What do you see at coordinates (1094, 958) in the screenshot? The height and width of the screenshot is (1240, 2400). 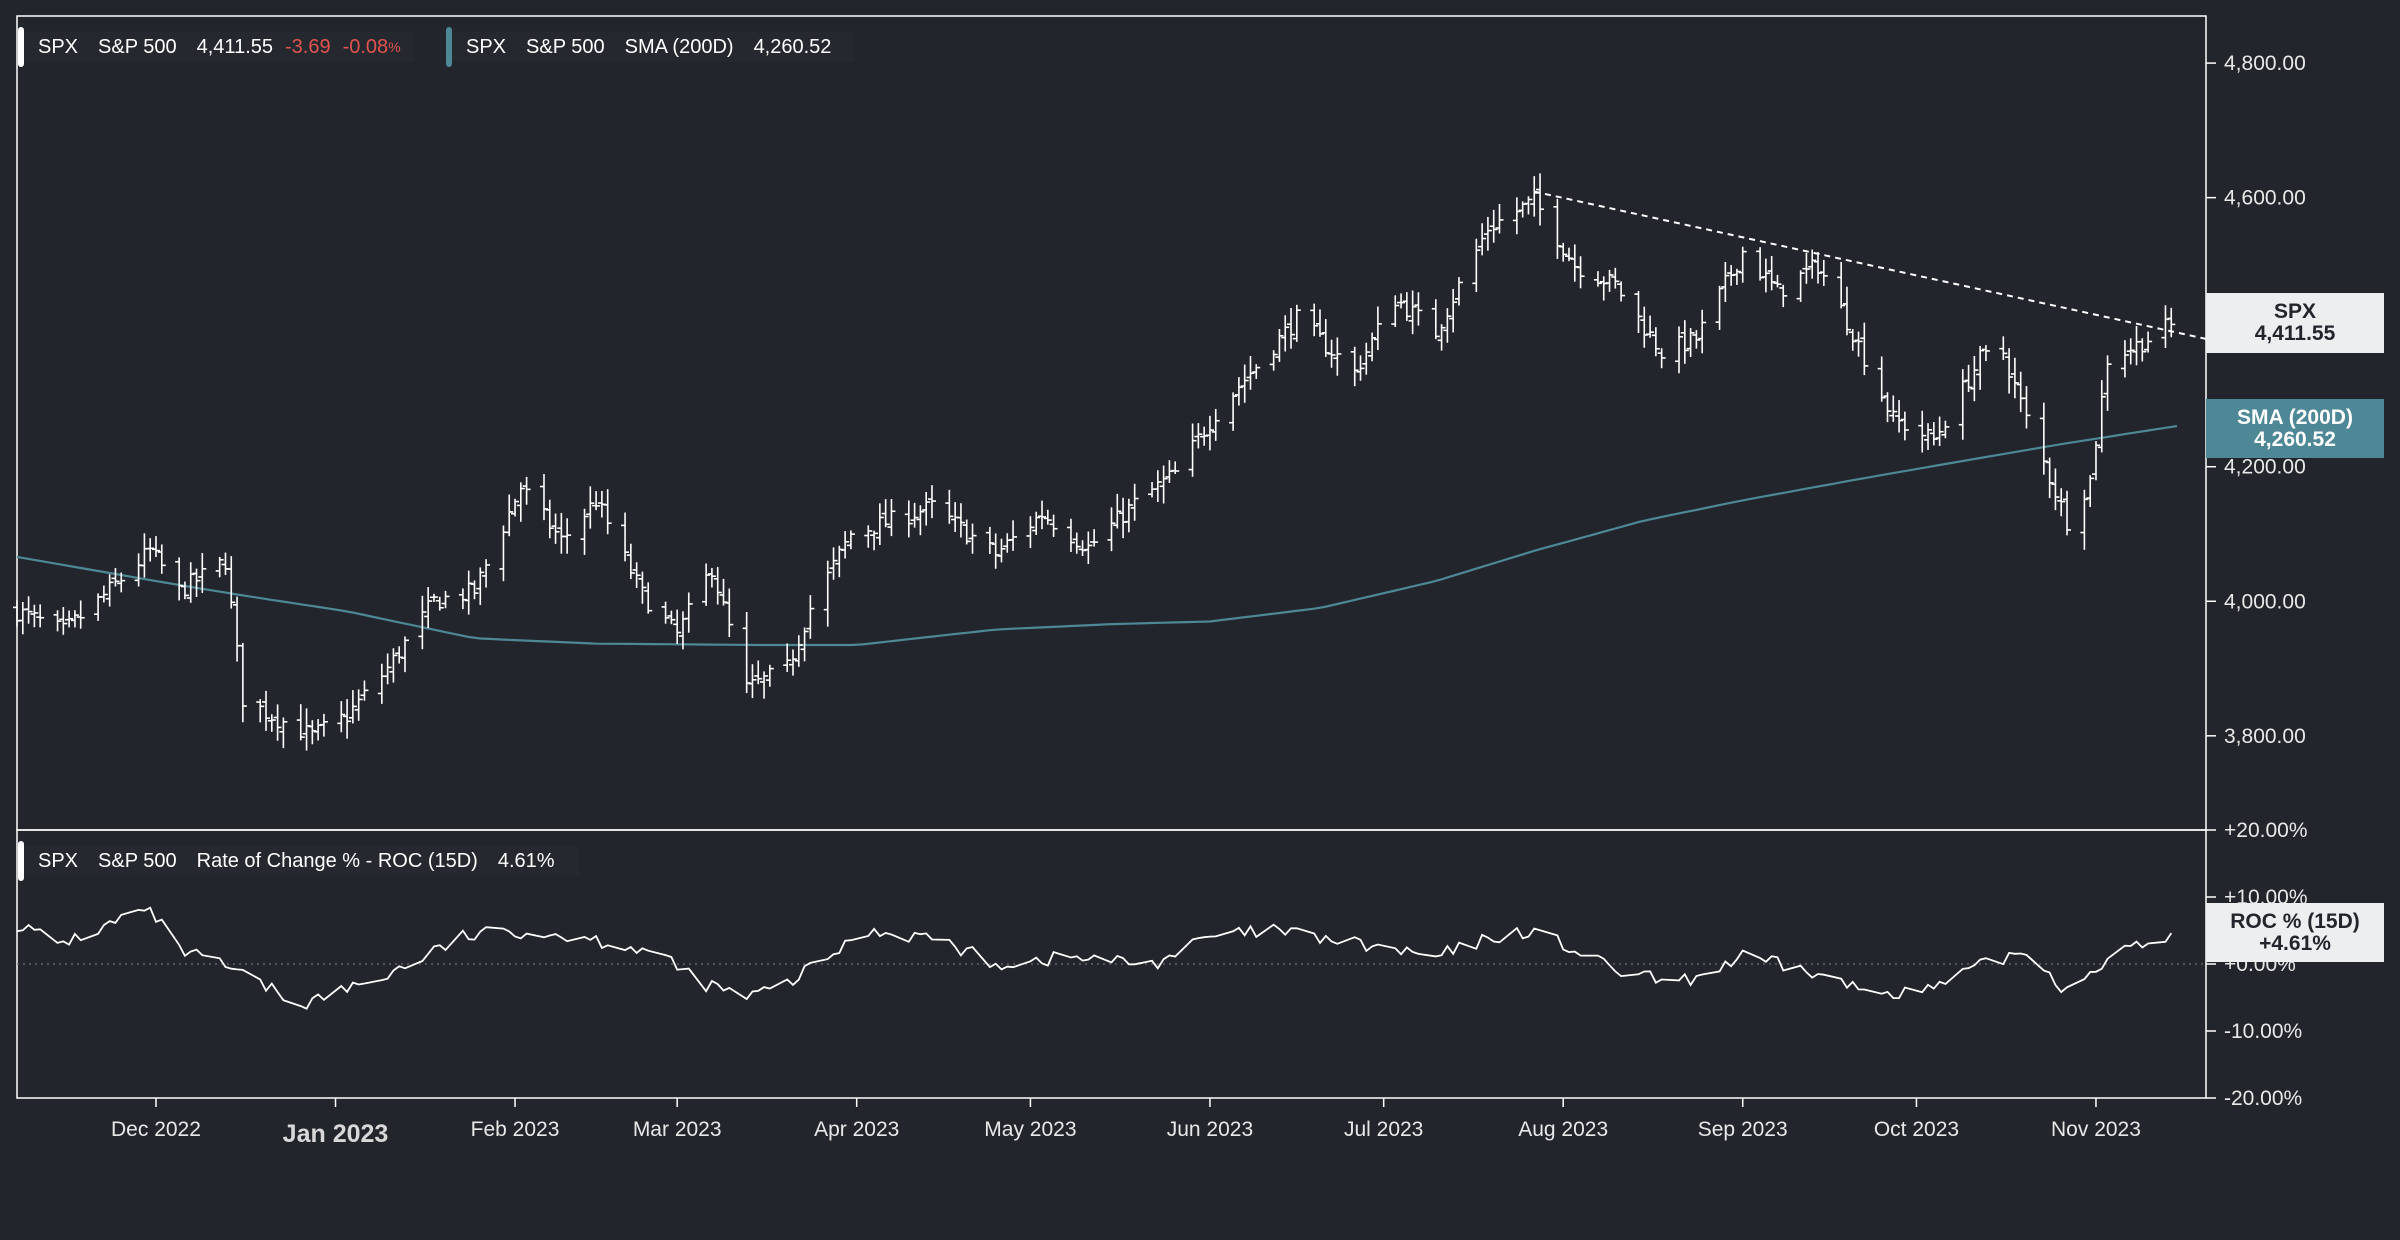 I see `roc-line` at bounding box center [1094, 958].